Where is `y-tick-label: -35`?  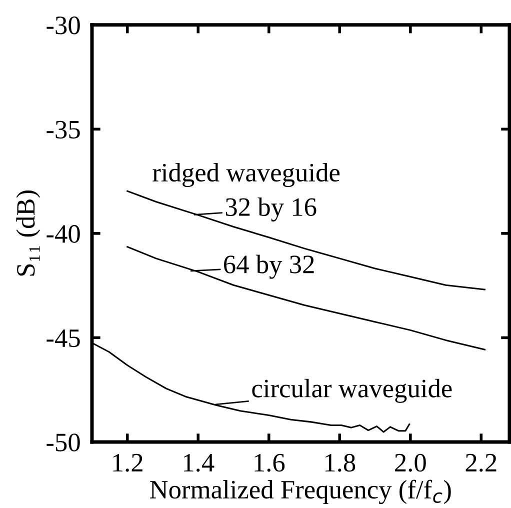 y-tick-label: -35 is located at coordinates (63, 129).